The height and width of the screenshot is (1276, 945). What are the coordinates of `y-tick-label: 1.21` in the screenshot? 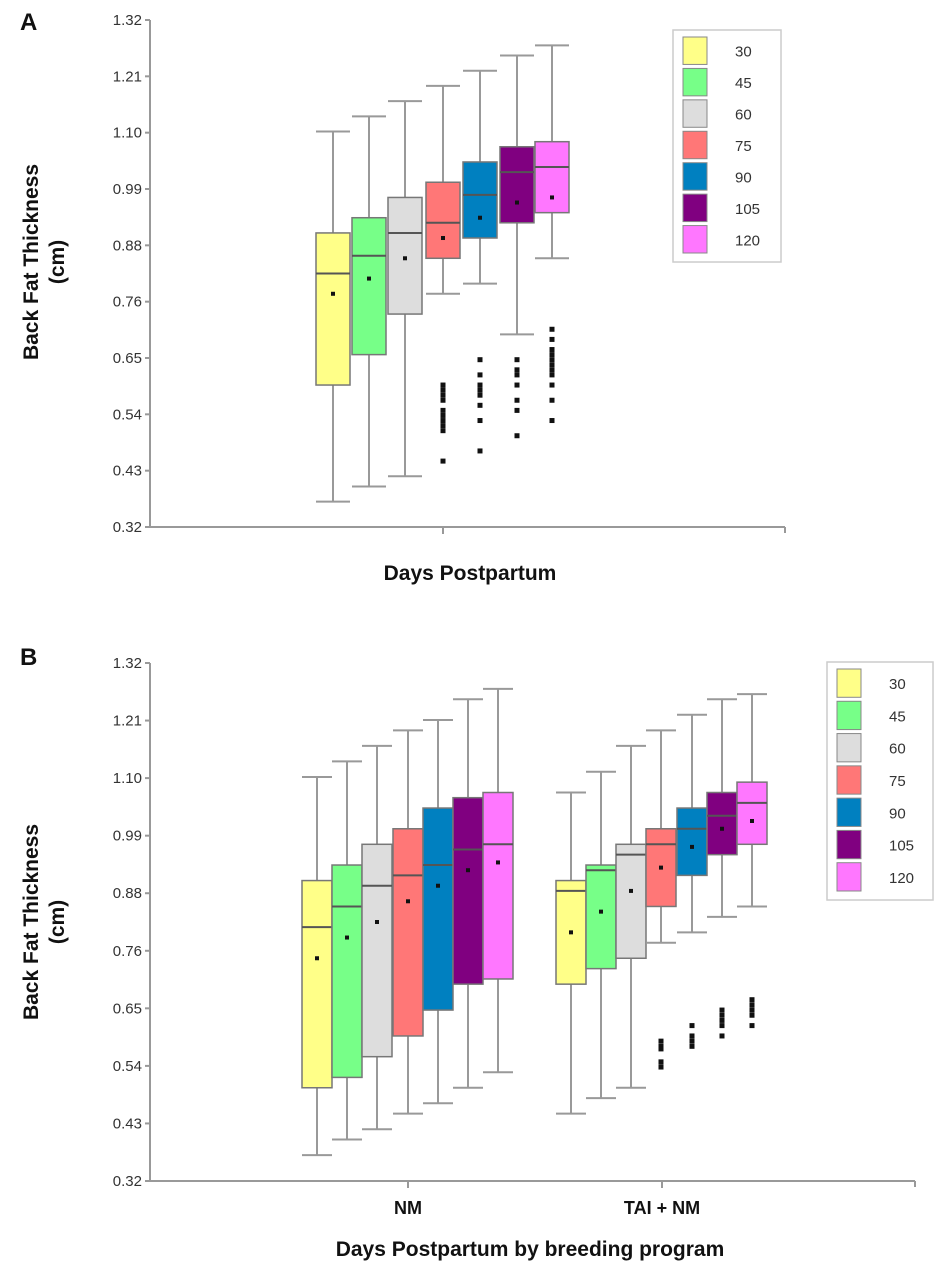 It's located at (127, 721).